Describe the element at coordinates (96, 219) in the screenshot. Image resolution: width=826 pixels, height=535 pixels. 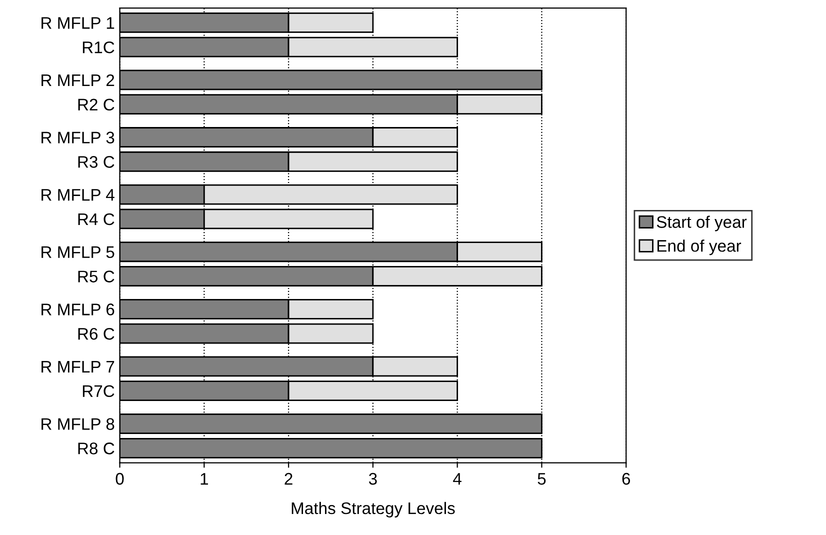
I see `y-tick-label: R4 C` at that location.